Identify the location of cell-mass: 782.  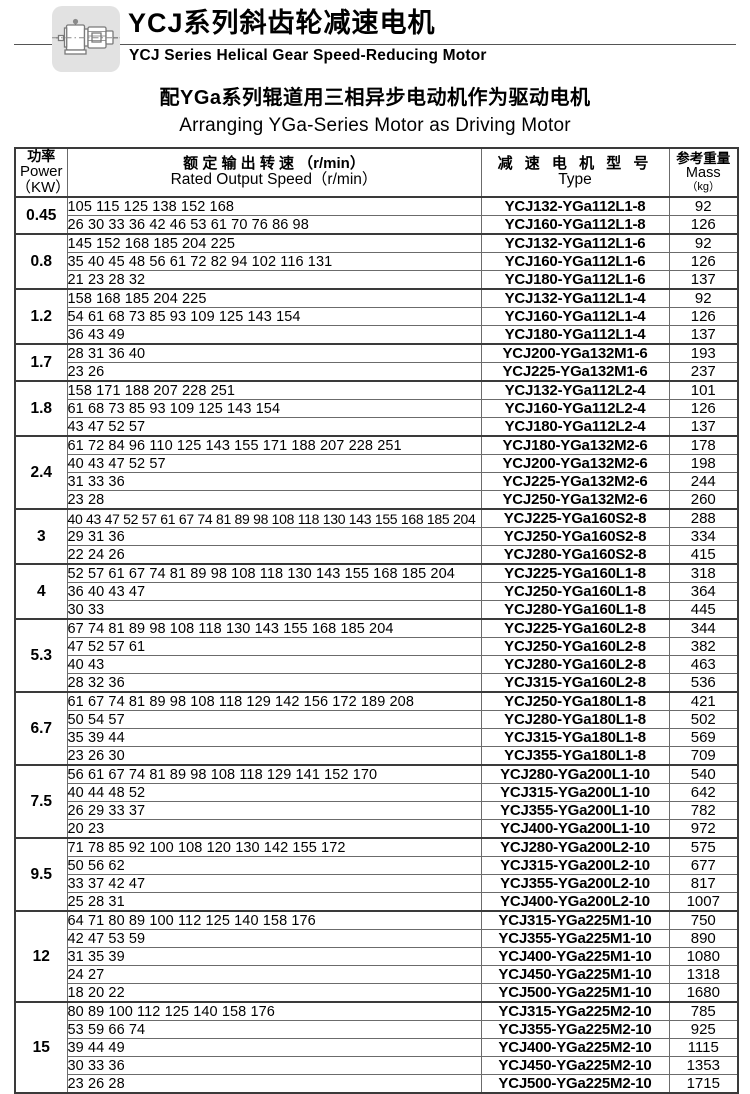
(703, 811).